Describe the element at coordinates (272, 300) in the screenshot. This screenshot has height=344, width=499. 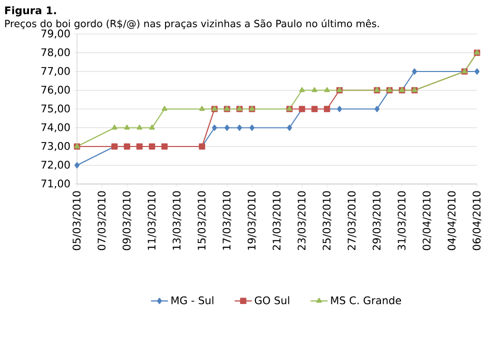
I see `legend-label: GO Sul` at that location.